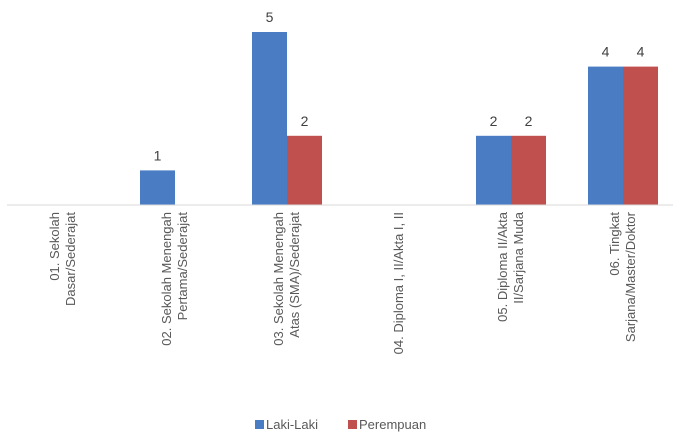 This screenshot has height=439, width=673. What do you see at coordinates (510, 266) in the screenshot?
I see `x-tick-label: 05. Diploma II/AktaII/Sarjana Muda` at bounding box center [510, 266].